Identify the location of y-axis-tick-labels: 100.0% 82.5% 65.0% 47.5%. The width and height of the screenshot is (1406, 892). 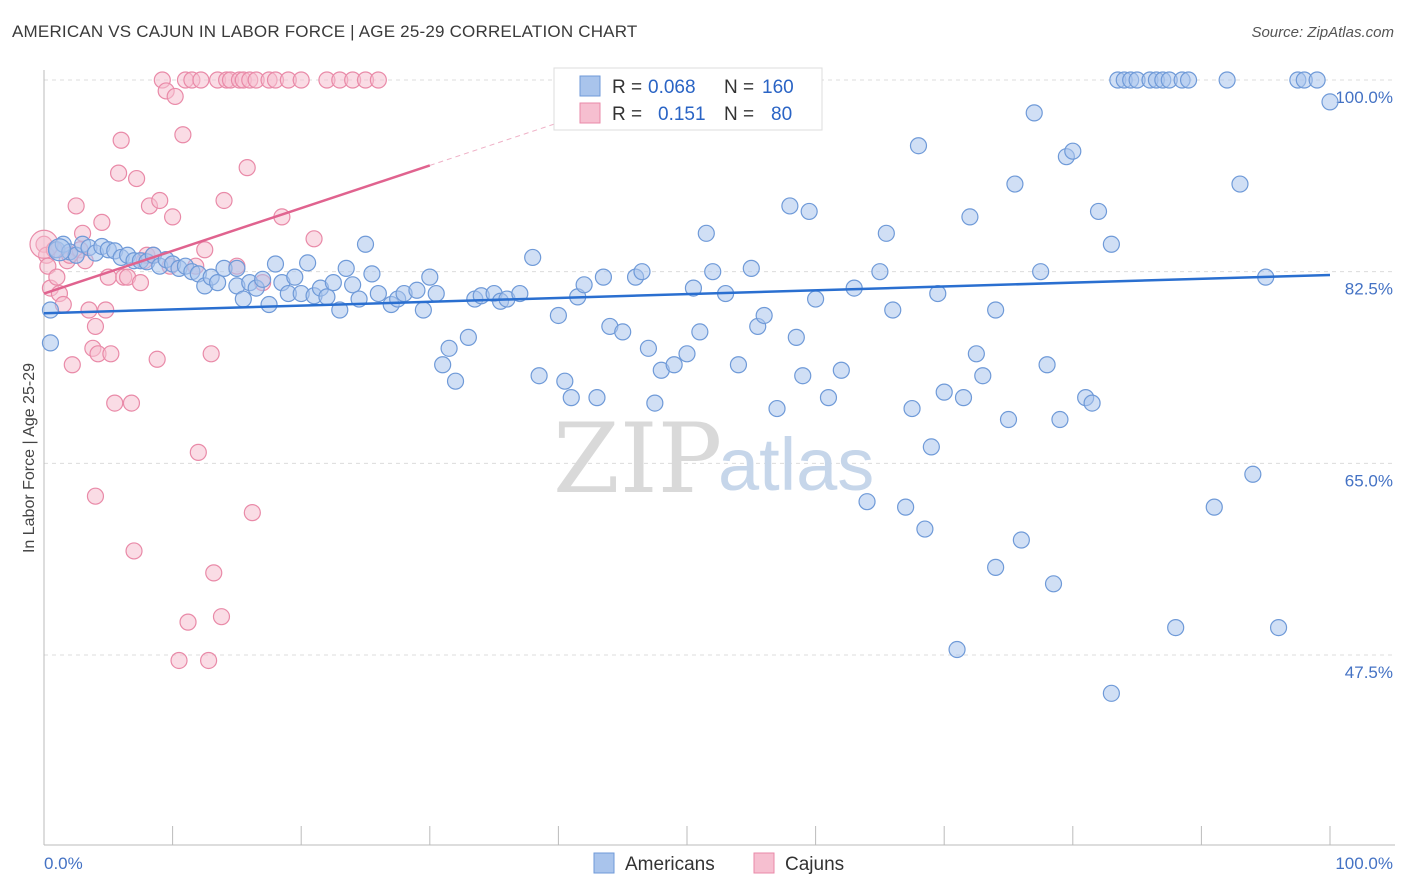
(1364, 385).